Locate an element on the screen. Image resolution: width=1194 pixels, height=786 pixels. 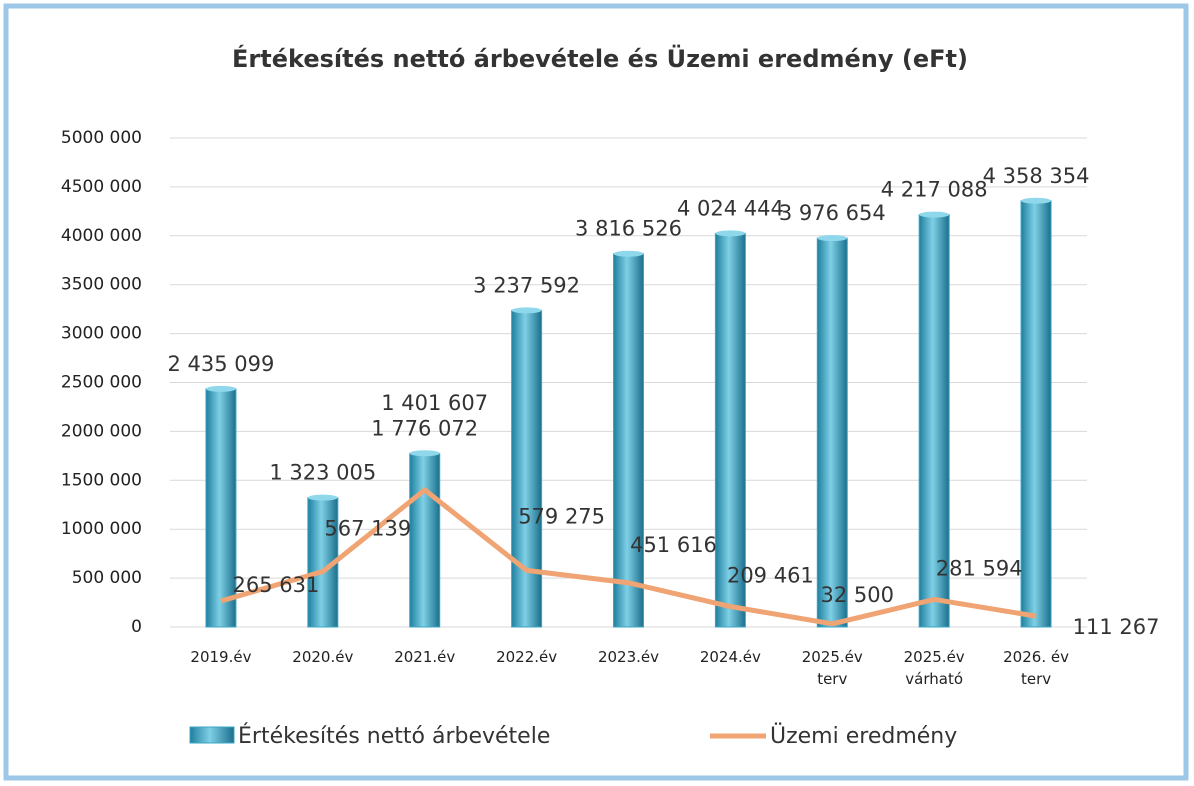
bar-value-label: 3 237 592 is located at coordinates (526, 285).